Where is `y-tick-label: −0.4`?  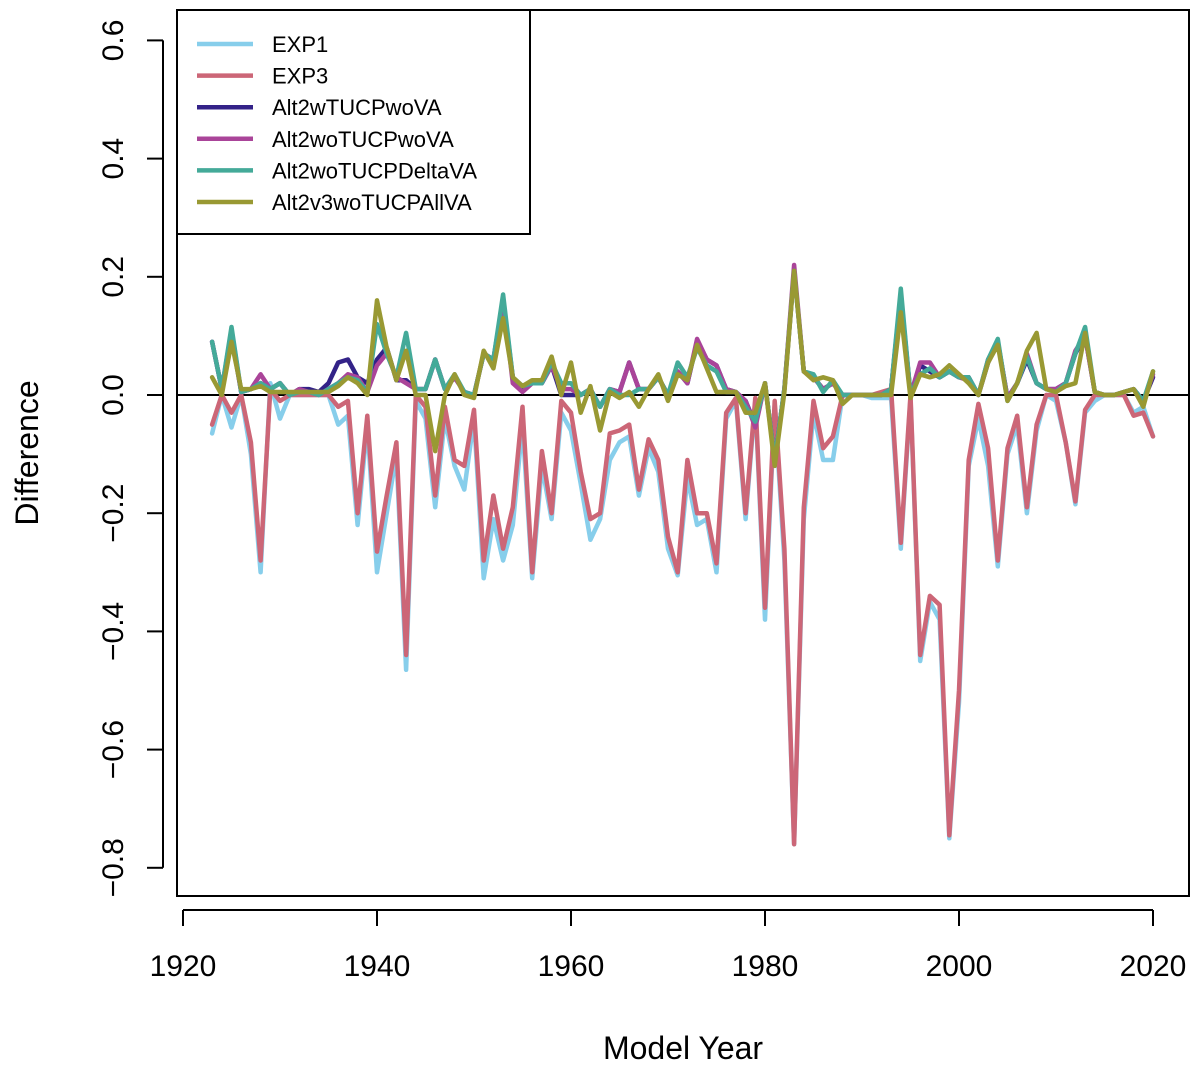 y-tick-label: −0.4 is located at coordinates (113, 631).